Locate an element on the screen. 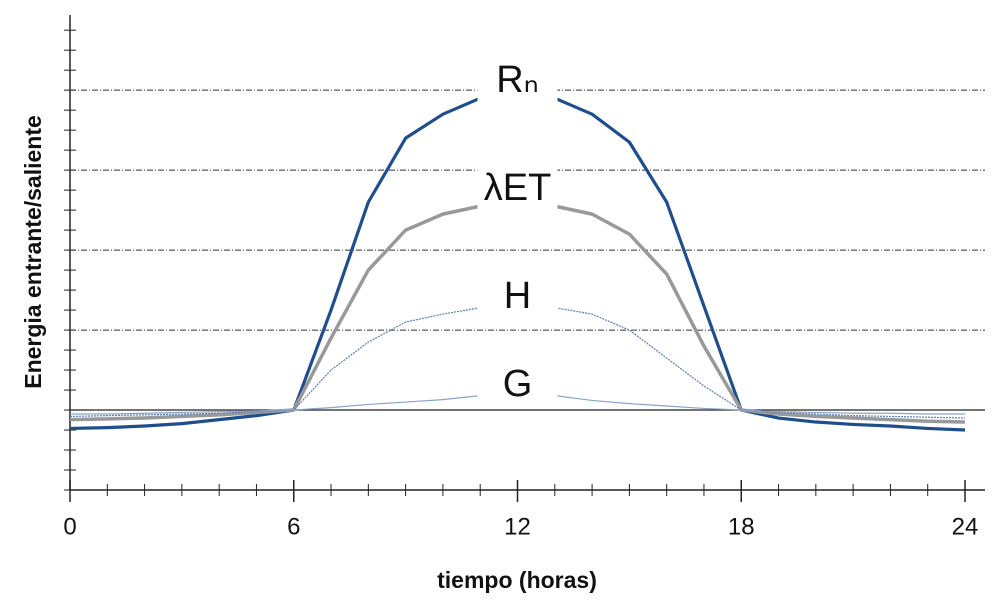  series-label: Rₙ is located at coordinates (517, 80).